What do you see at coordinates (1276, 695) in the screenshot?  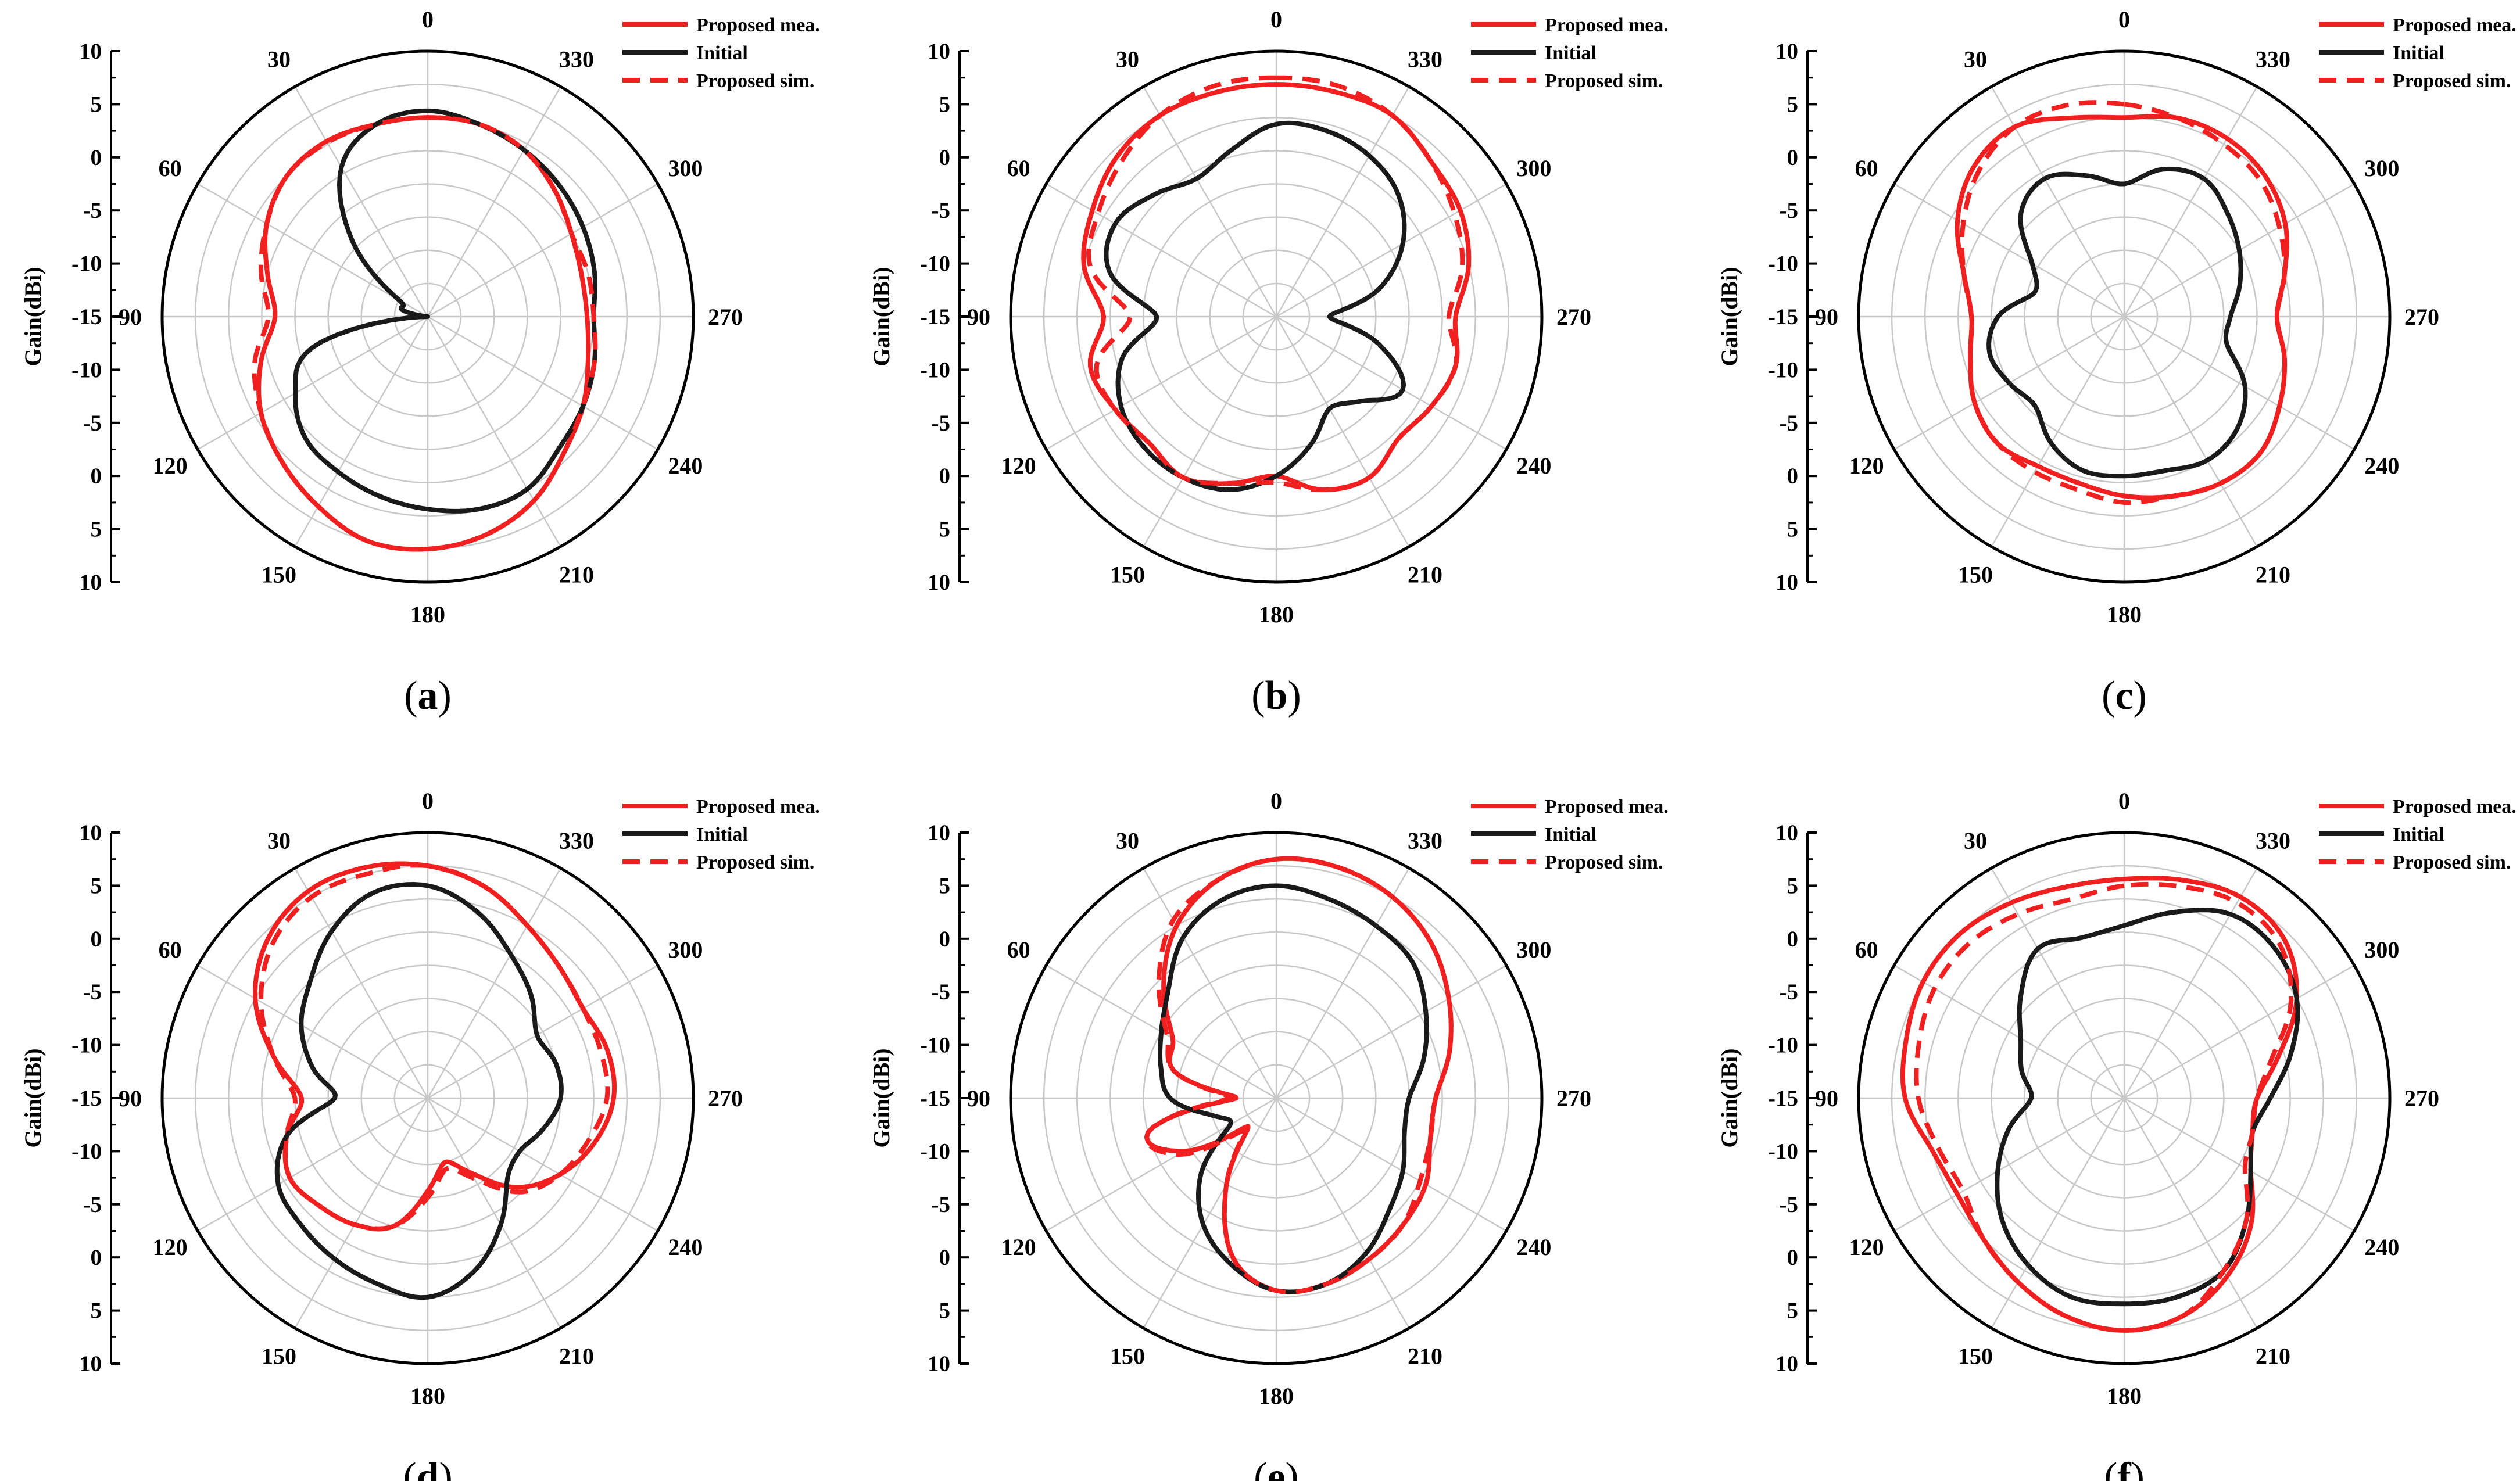 I see `panel-label: (b)` at bounding box center [1276, 695].